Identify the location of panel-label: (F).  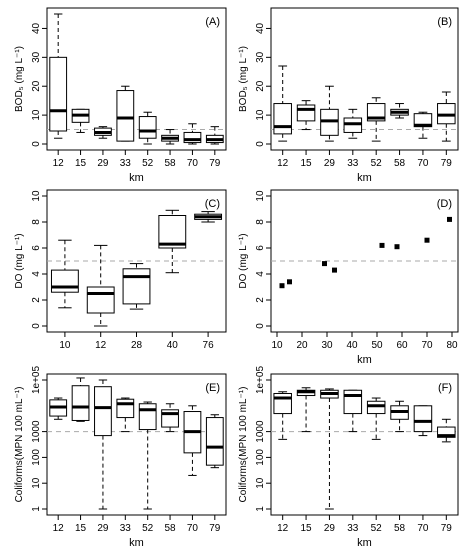
(445, 388).